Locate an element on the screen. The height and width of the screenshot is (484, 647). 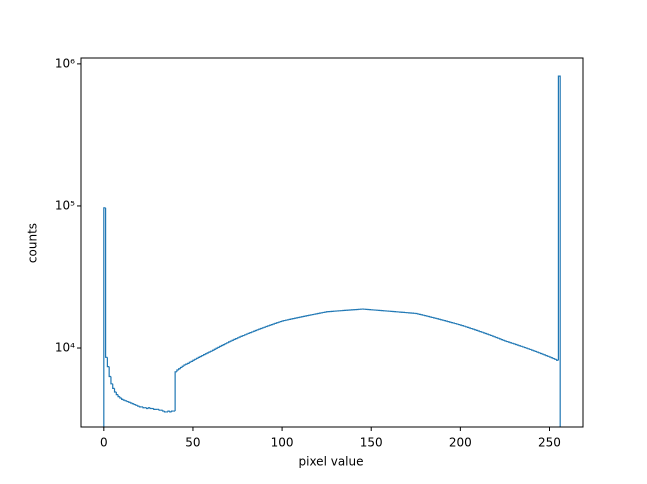
x-tick-label: 0 is located at coordinates (104, 443).